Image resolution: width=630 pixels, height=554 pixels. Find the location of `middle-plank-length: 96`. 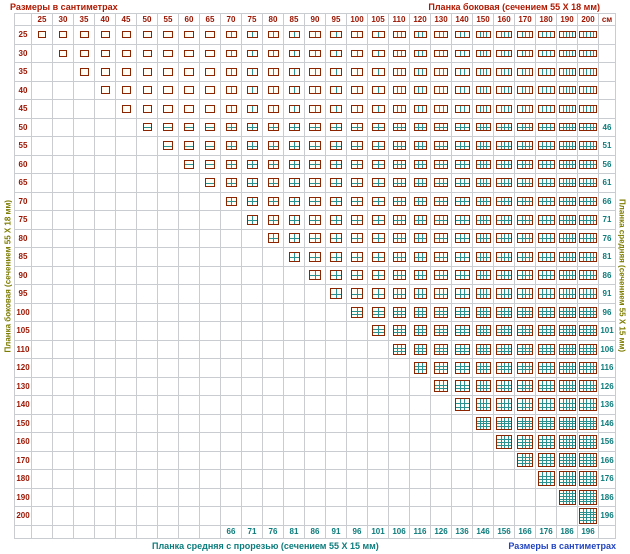

middle-plank-length: 96 is located at coordinates (607, 312).